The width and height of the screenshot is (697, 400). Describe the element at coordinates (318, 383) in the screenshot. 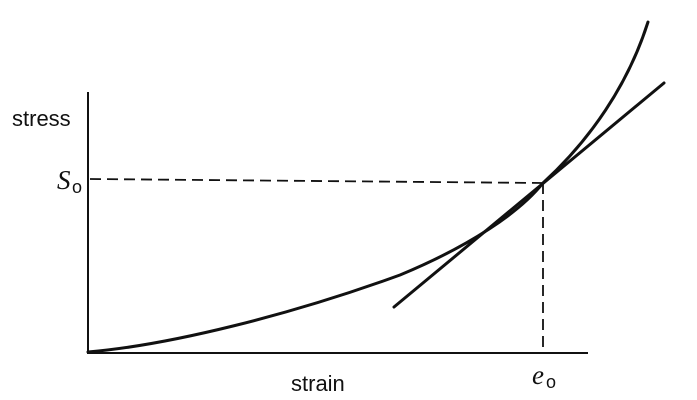

I see `x-axis-label: strain` at that location.